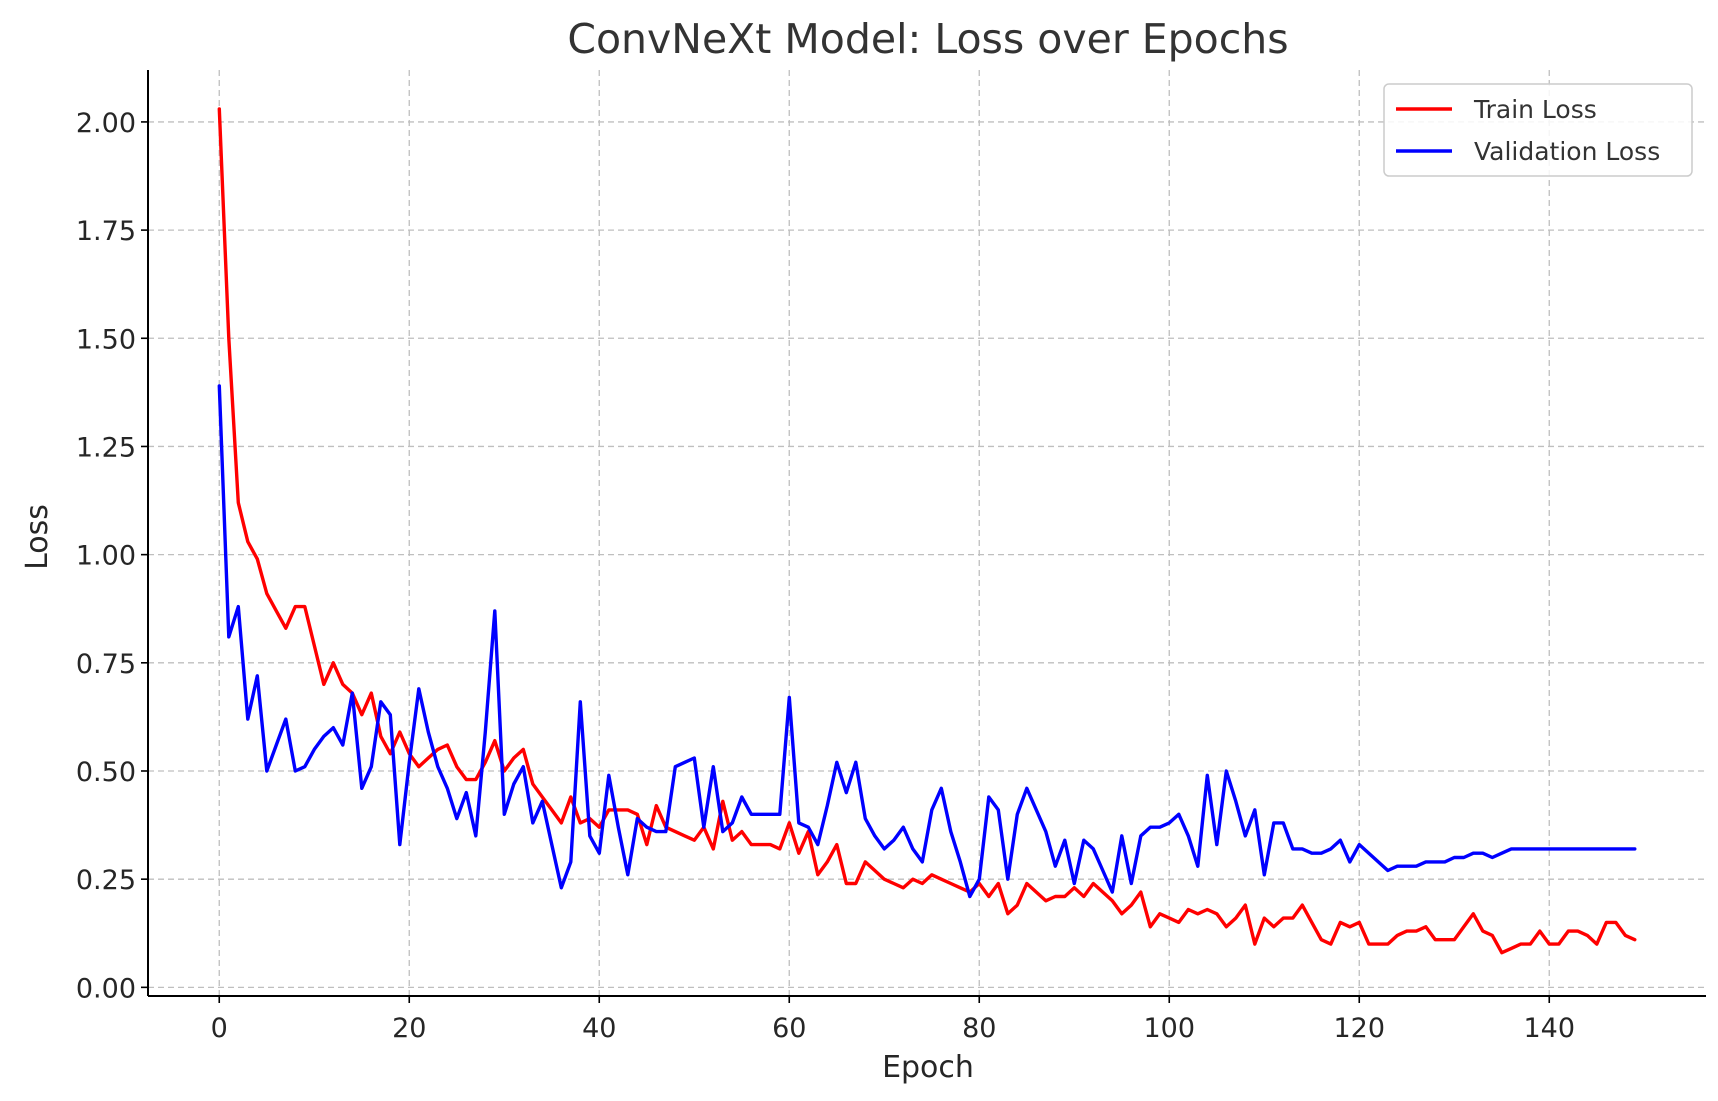  I want to click on x-tick-label: 120, so click(1359, 1028).